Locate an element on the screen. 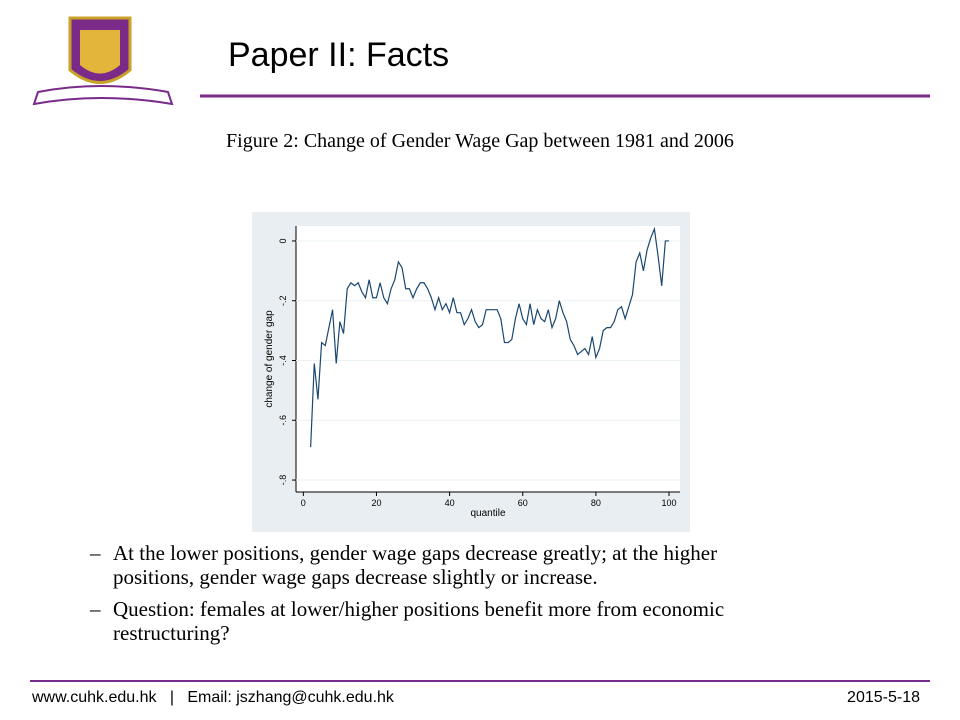  x-tick-label: 40 is located at coordinates (450, 503).